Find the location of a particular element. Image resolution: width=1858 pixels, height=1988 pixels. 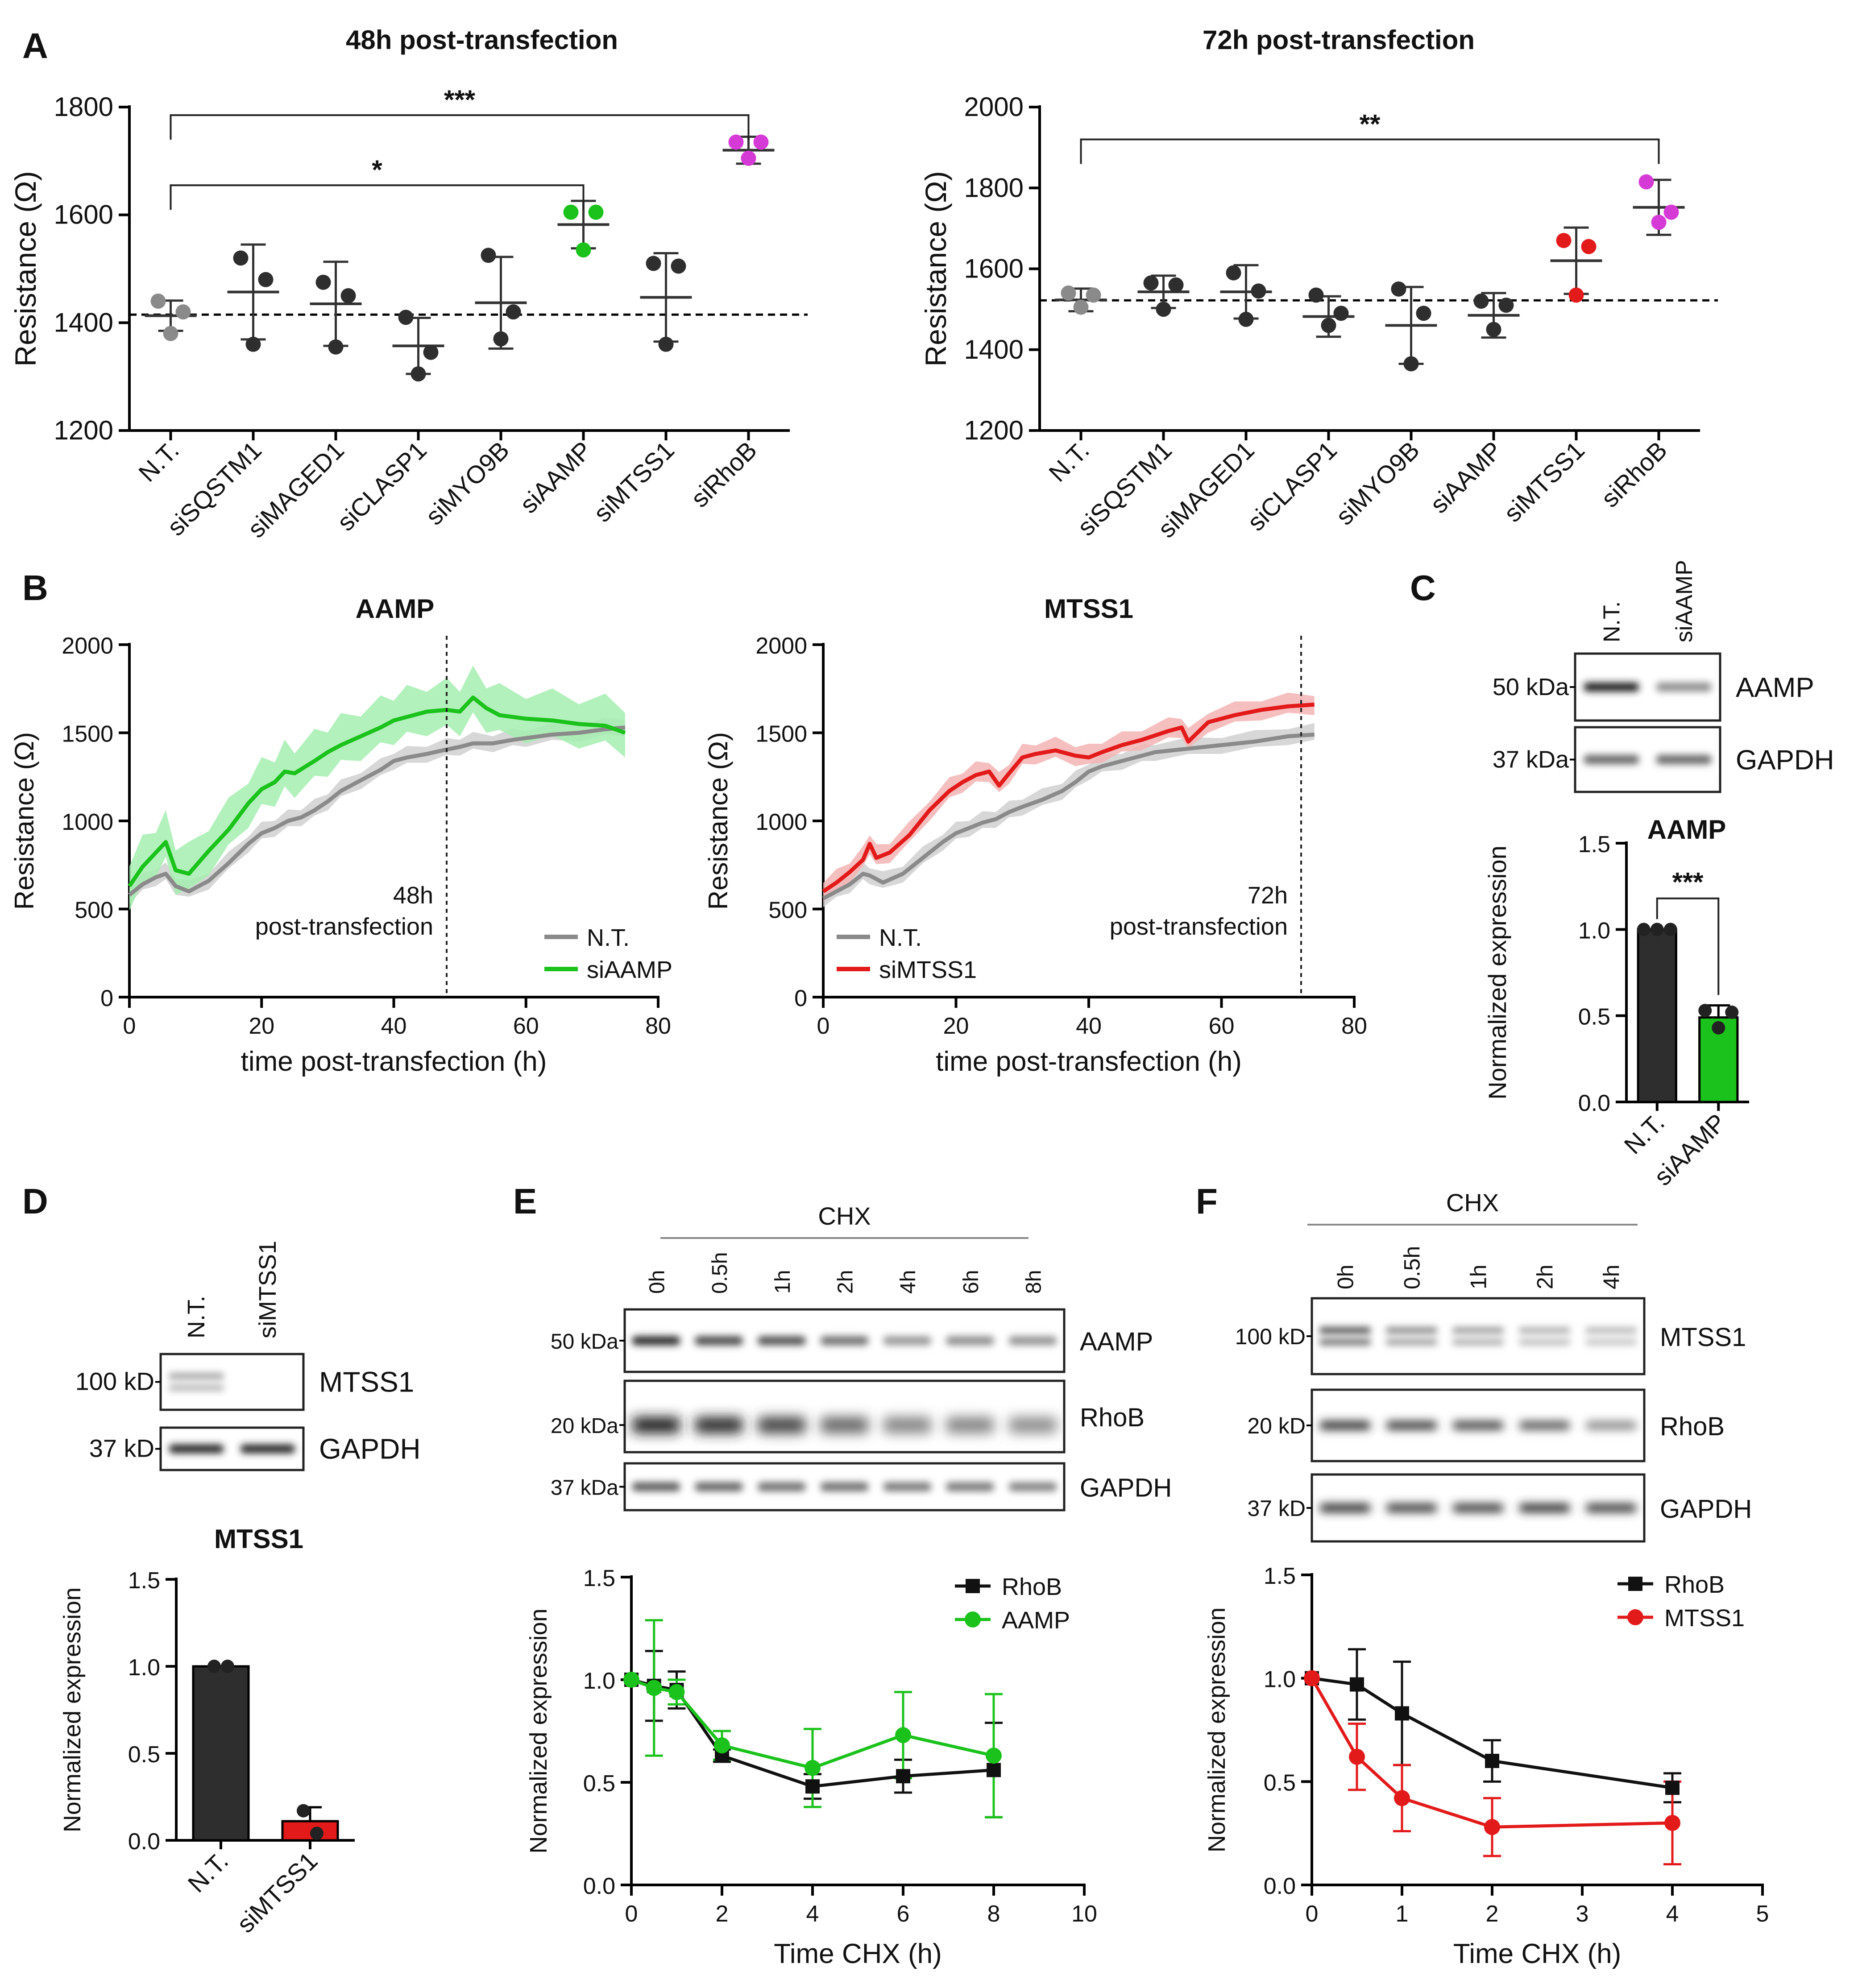

x-tick-label: 40 is located at coordinates (394, 1026).